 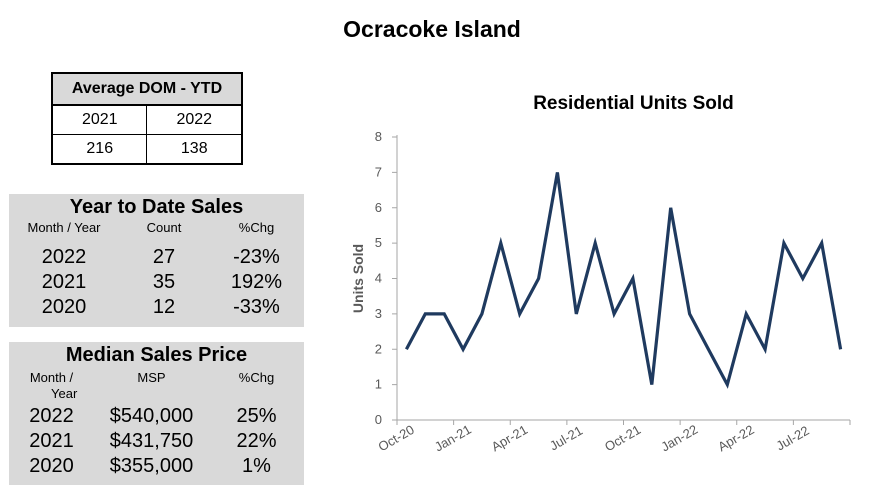 I want to click on ytd-header-count: Count, so click(x=164, y=227).